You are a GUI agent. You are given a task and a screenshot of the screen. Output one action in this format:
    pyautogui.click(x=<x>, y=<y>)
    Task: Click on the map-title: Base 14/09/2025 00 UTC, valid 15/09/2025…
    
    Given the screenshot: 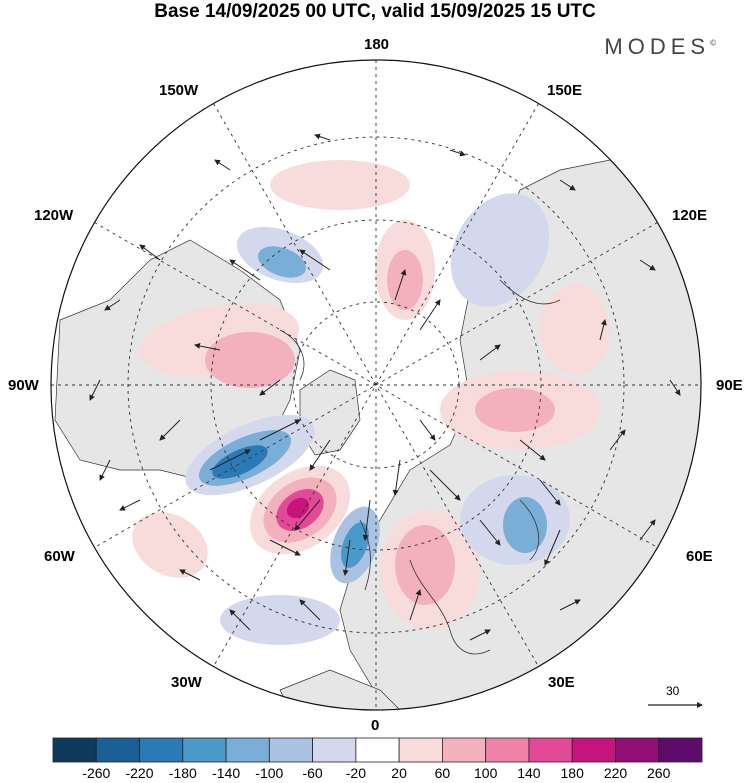 What is the action you would take?
    pyautogui.click(x=375, y=11)
    